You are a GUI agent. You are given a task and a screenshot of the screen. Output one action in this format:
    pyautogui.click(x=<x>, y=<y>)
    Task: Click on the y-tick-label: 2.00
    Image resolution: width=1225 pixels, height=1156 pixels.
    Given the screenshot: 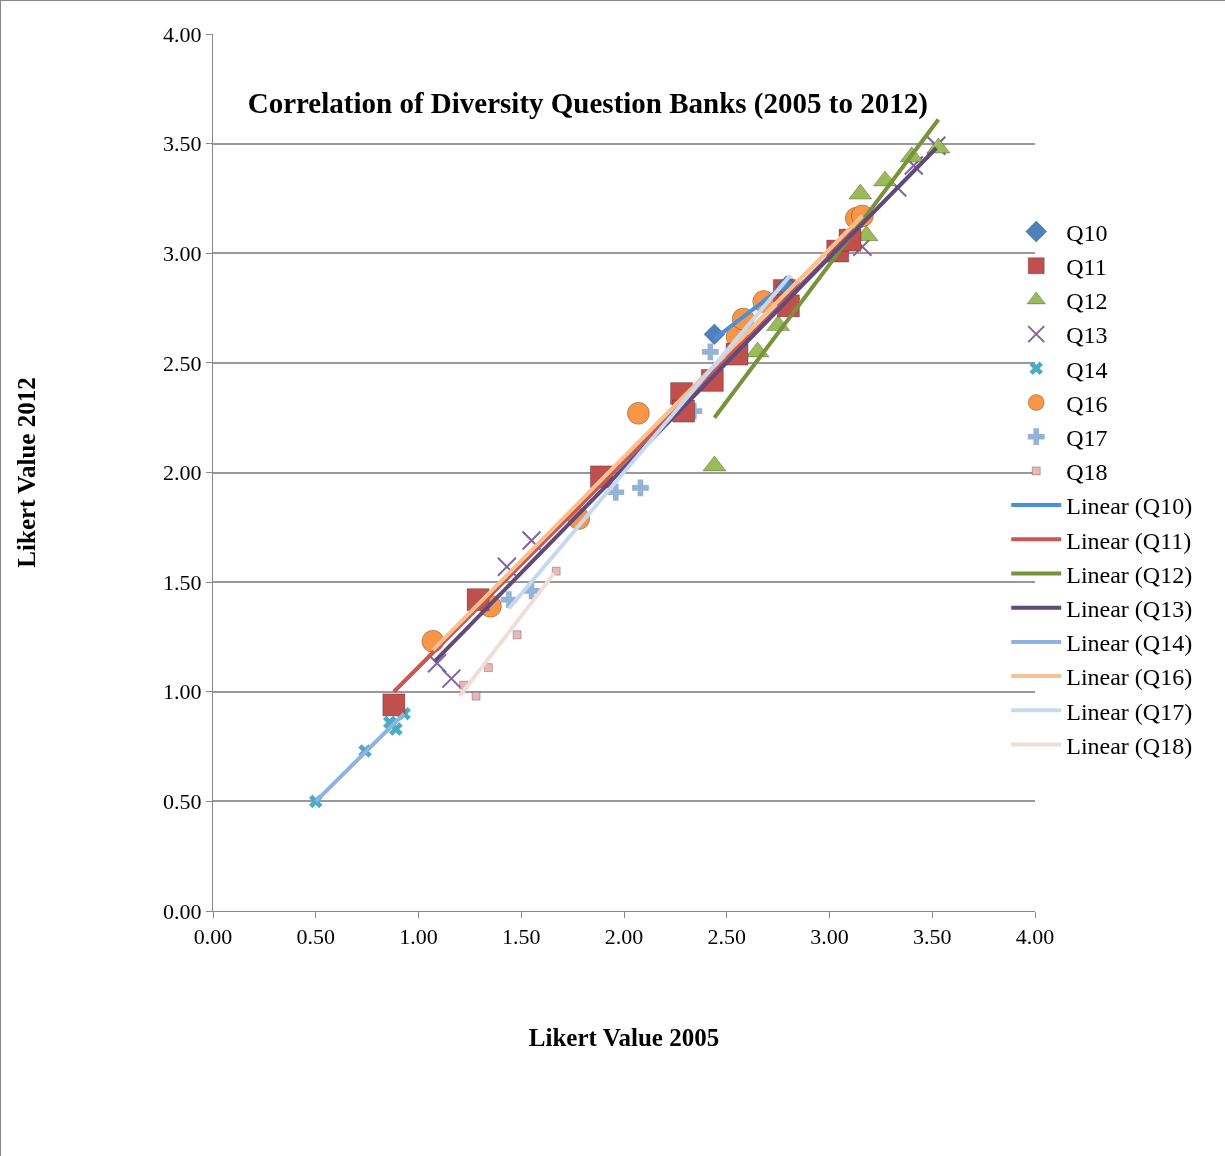 What is the action you would take?
    pyautogui.click(x=182, y=473)
    